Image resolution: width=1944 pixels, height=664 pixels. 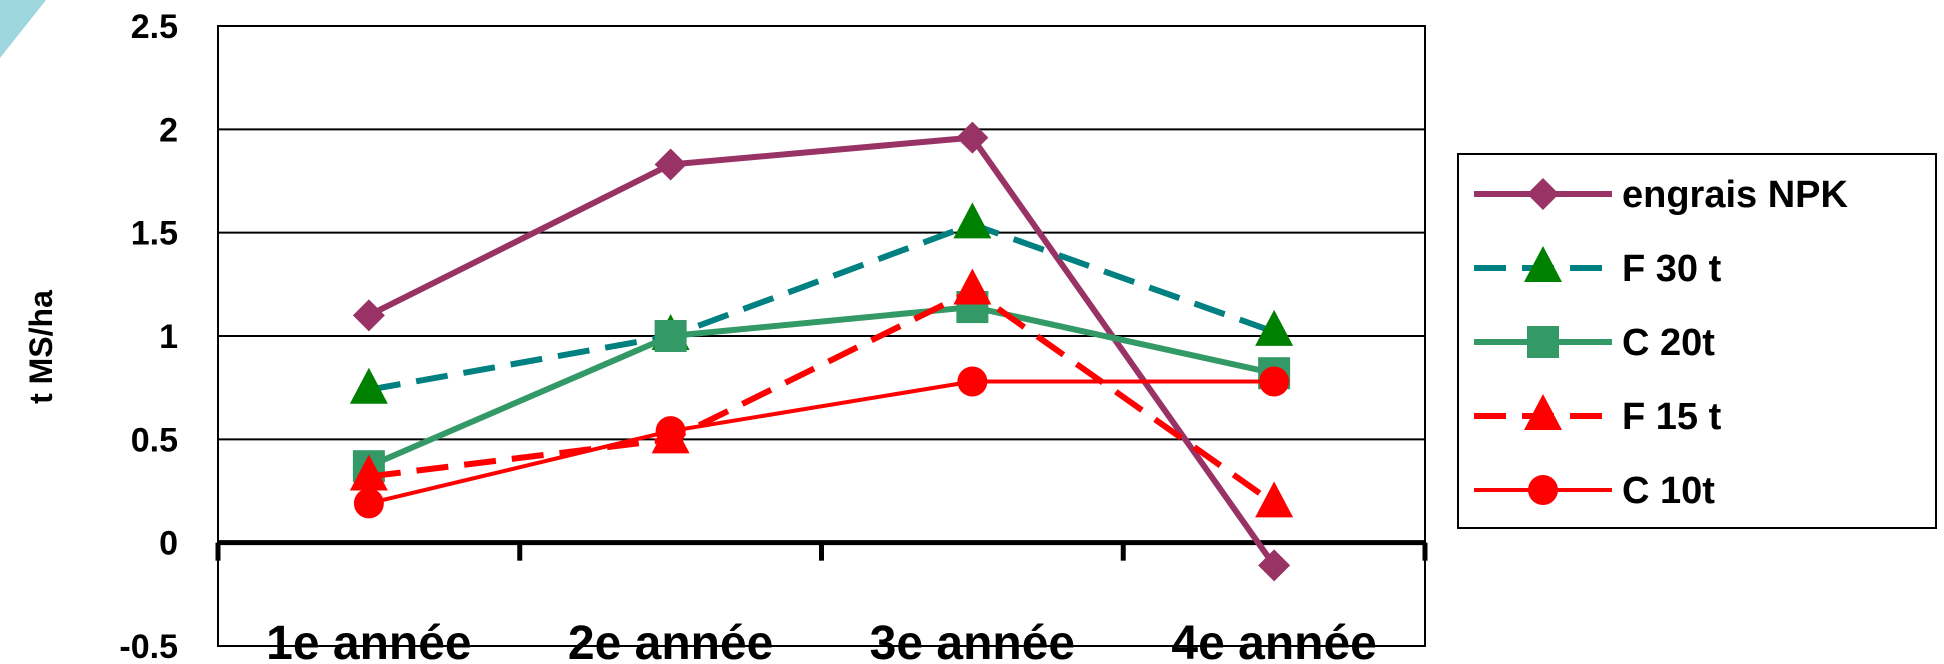 What do you see at coordinates (1598, 268) in the screenshot?
I see `legend-entry: F 30 t` at bounding box center [1598, 268].